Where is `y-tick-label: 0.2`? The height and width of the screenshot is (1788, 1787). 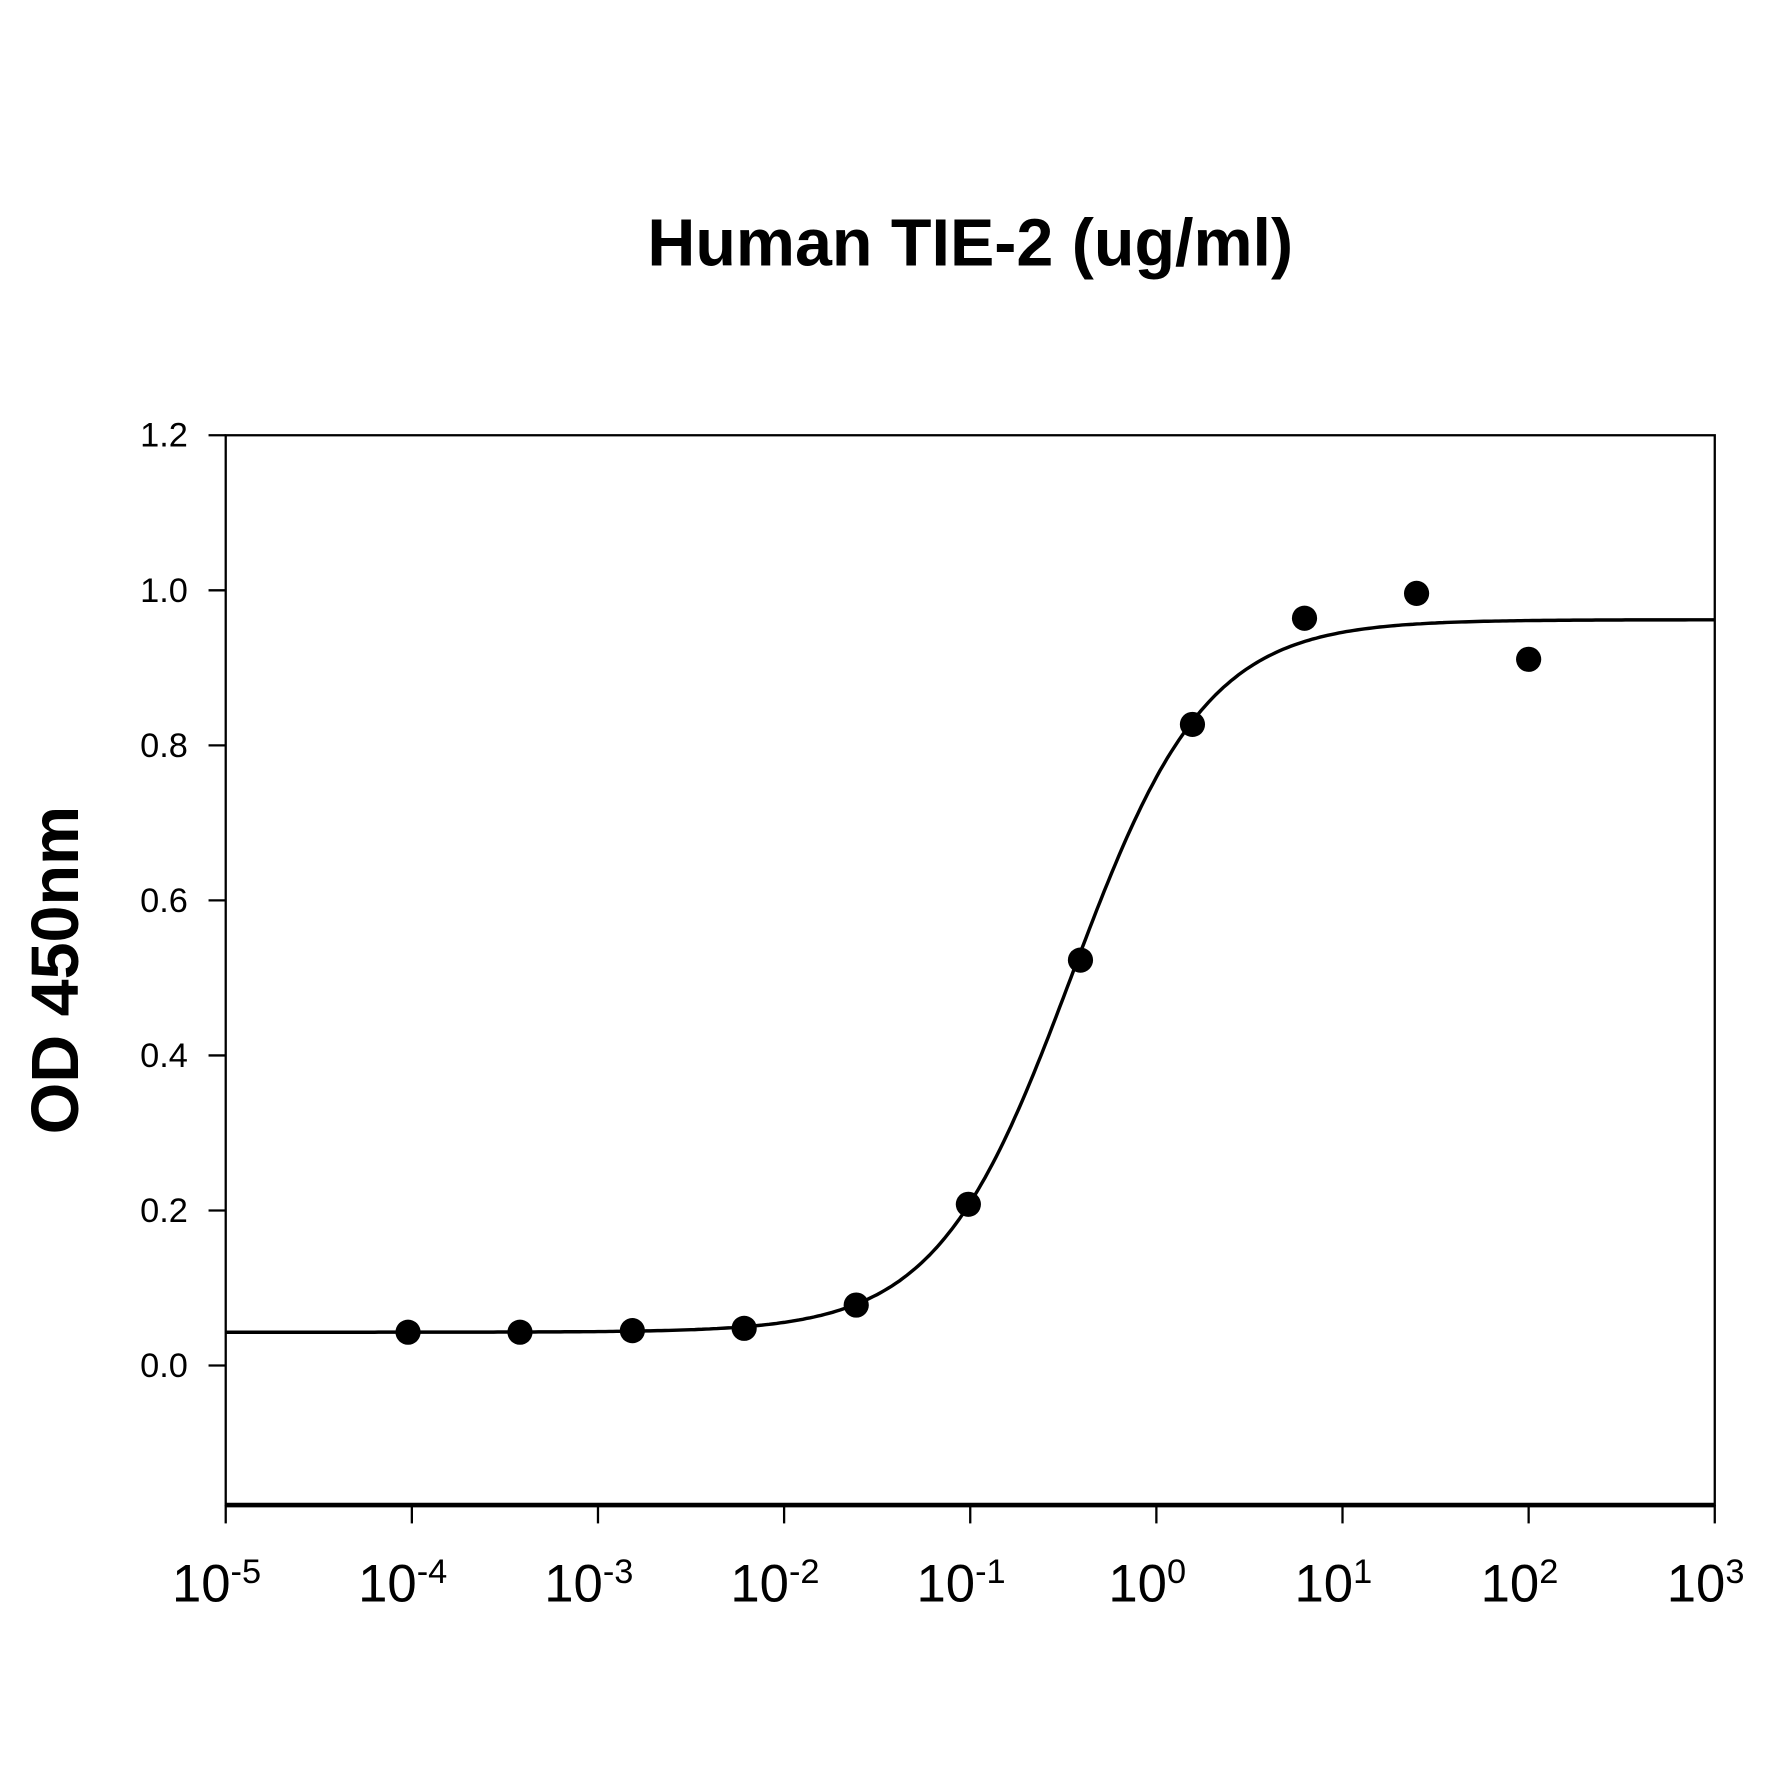 y-tick-label: 0.2 is located at coordinates (164, 1211).